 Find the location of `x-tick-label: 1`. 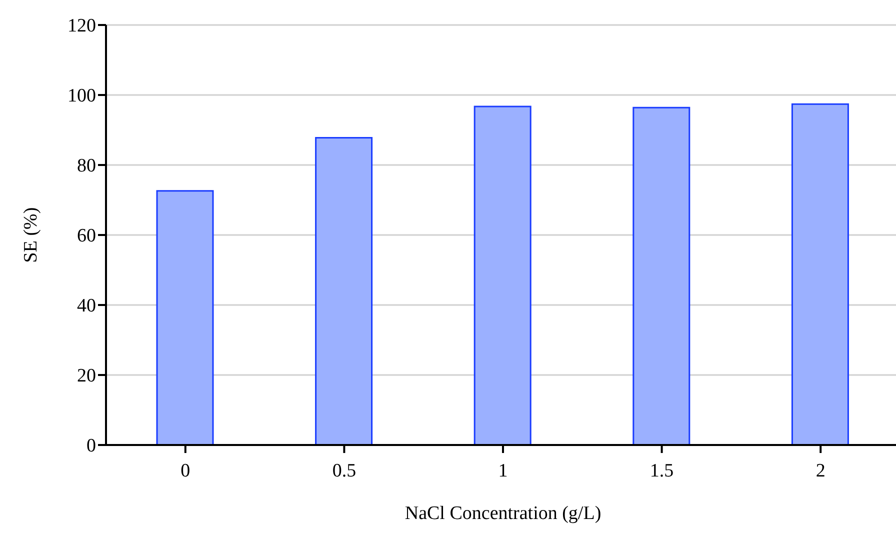

x-tick-label: 1 is located at coordinates (503, 471).